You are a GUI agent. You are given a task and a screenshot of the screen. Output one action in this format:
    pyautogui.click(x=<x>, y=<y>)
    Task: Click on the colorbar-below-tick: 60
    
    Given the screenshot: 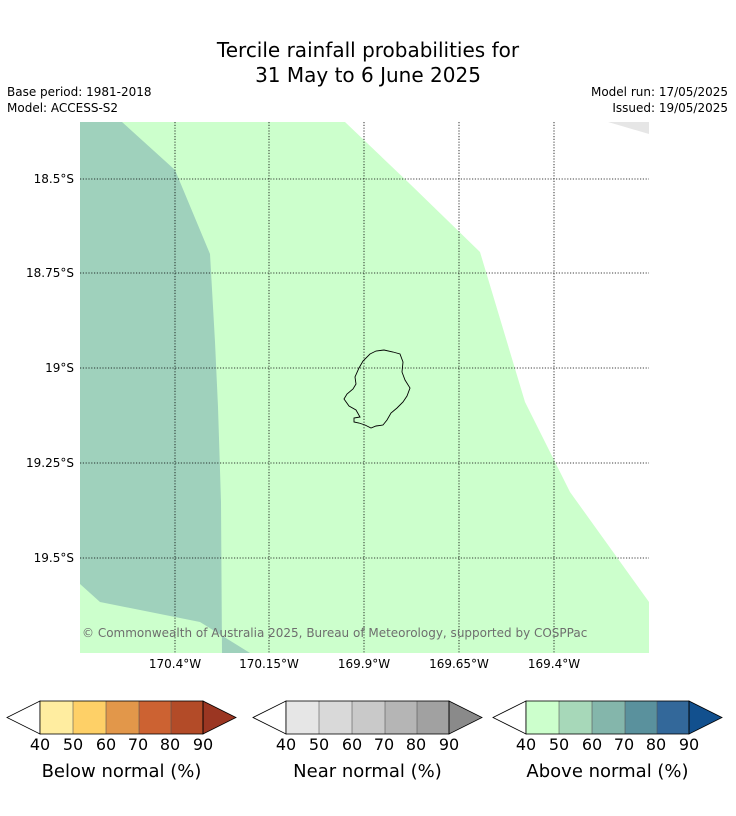 What is the action you would take?
    pyautogui.click(x=106, y=744)
    